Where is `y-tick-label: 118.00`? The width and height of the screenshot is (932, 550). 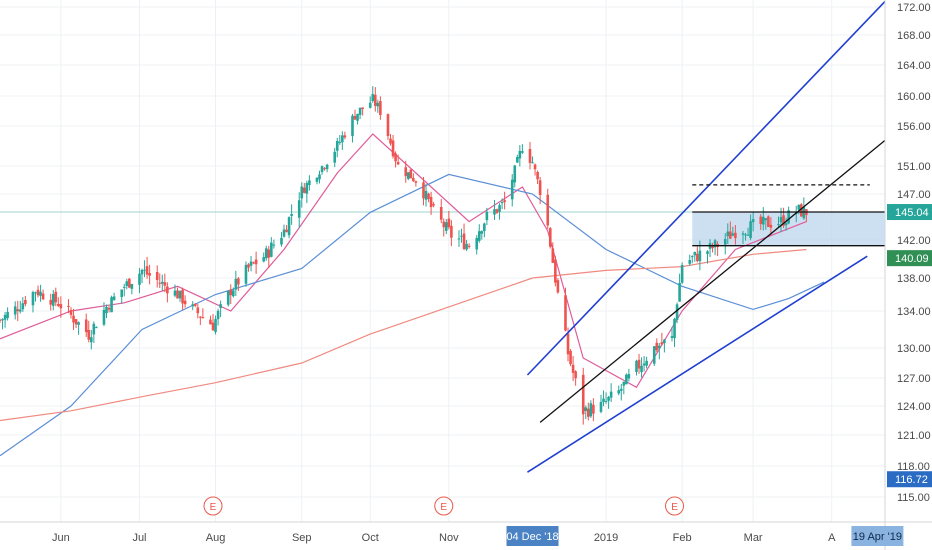 y-tick-label: 118.00 is located at coordinates (913, 467).